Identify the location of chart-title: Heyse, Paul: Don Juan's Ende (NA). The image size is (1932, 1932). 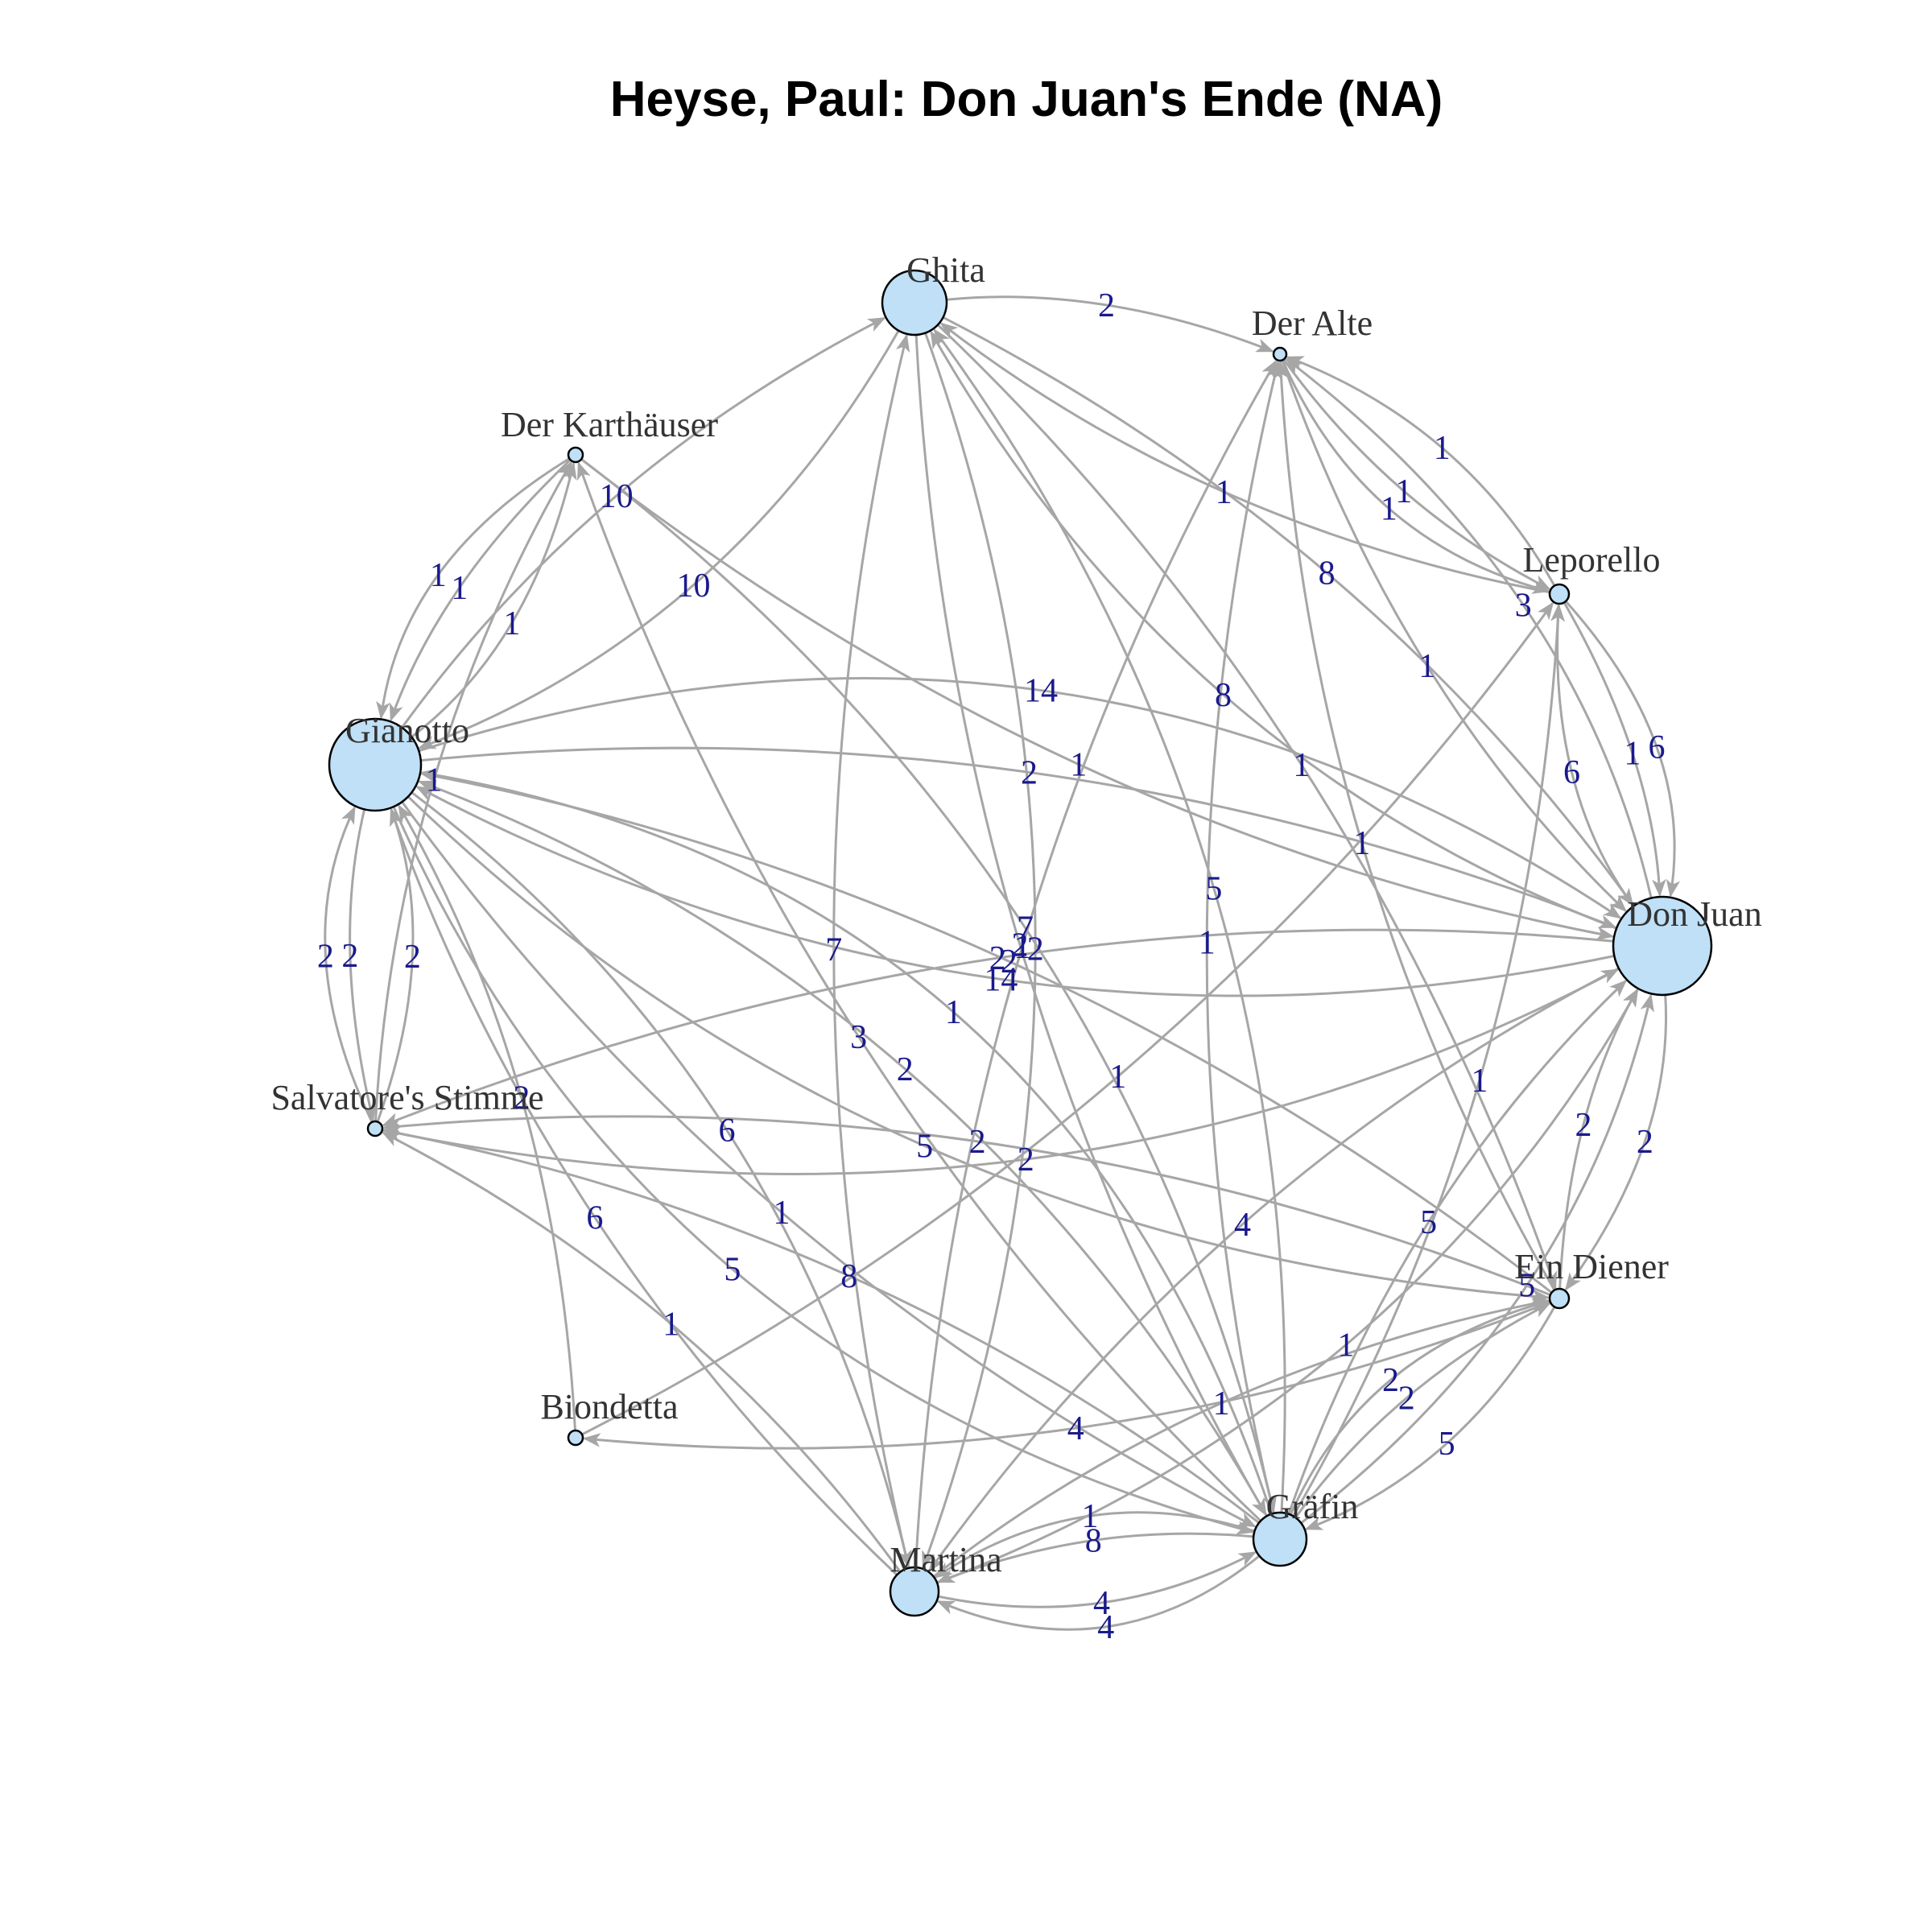
(1026, 99).